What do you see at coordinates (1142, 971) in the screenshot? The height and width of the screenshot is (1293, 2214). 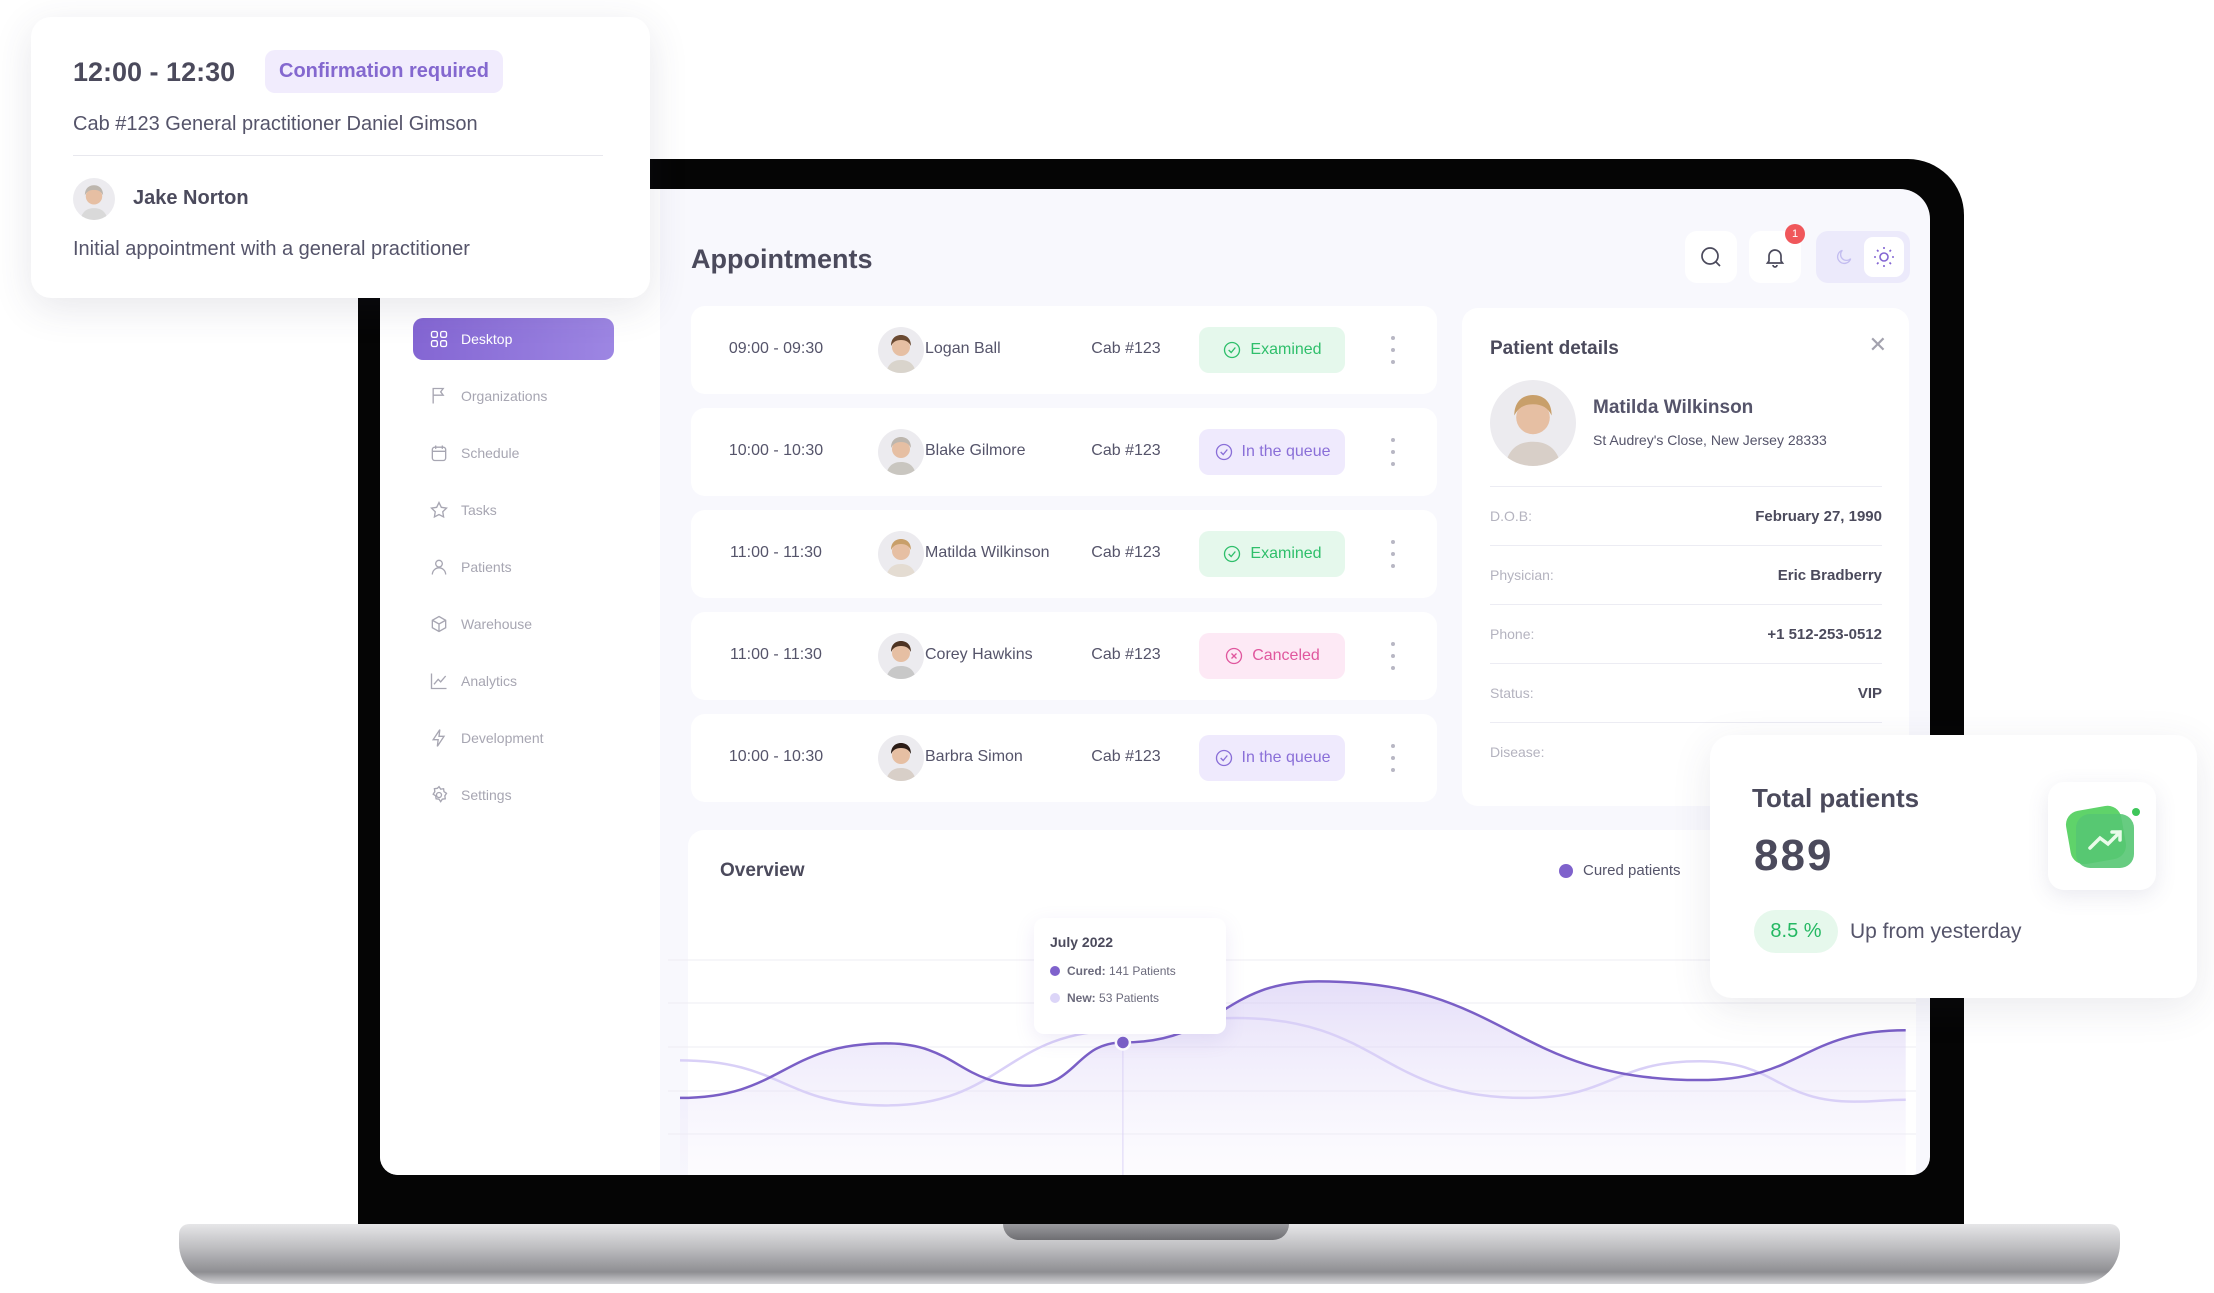 I see `tooltip-cured-value: 141 Patients` at bounding box center [1142, 971].